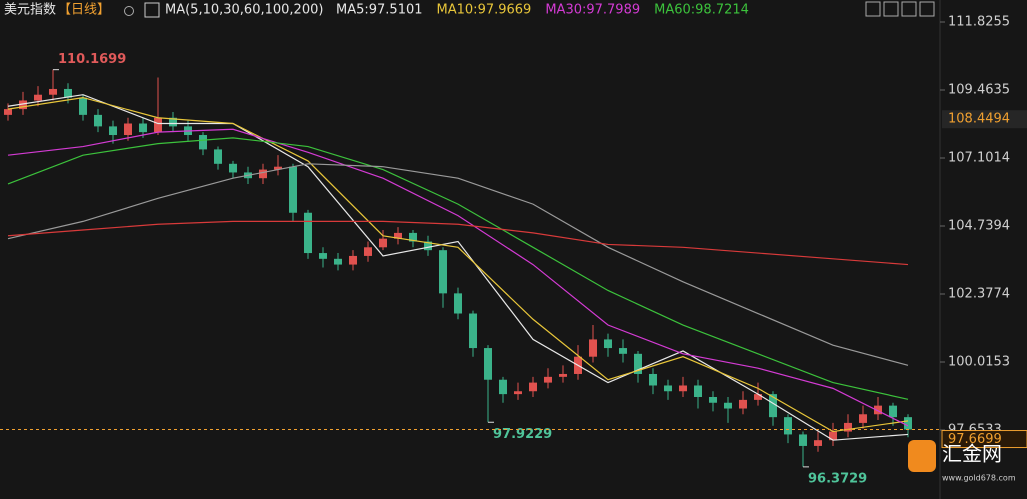 The image size is (1027, 499). Describe the element at coordinates (900, 9) in the screenshot. I see `toolbar` at that location.